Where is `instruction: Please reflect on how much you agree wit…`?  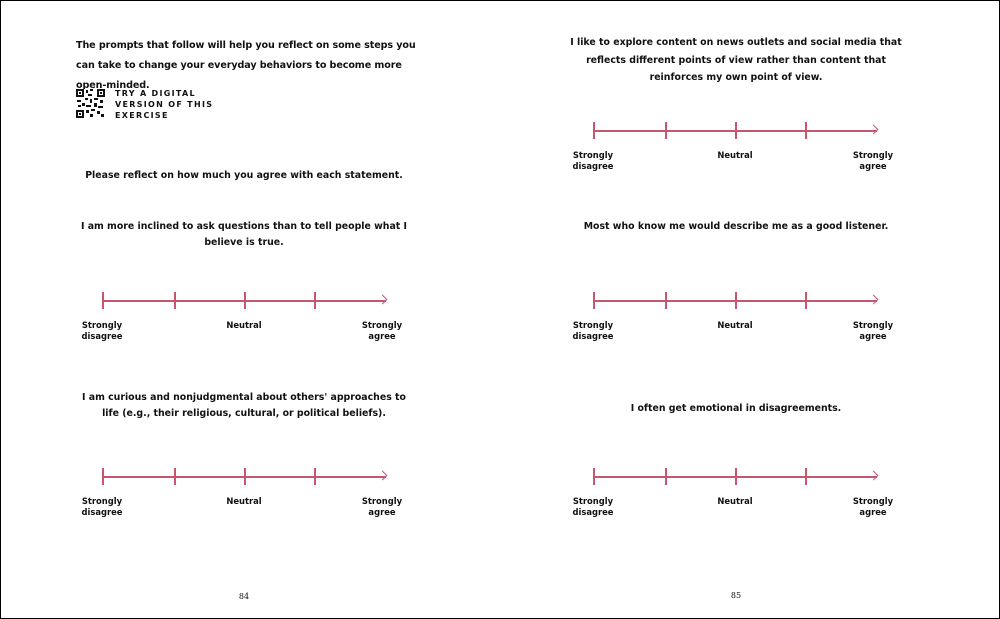 instruction: Please reflect on how much you agree wit… is located at coordinates (244, 175).